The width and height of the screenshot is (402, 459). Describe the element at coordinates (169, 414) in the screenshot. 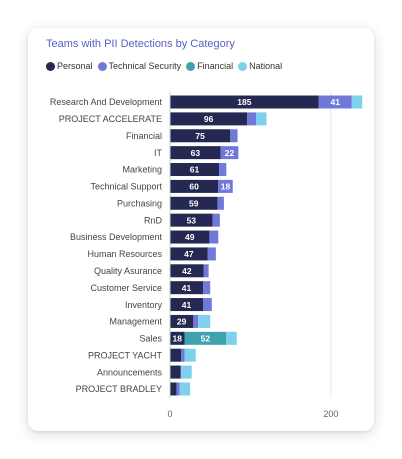

I see `x-tick-label: 0` at that location.